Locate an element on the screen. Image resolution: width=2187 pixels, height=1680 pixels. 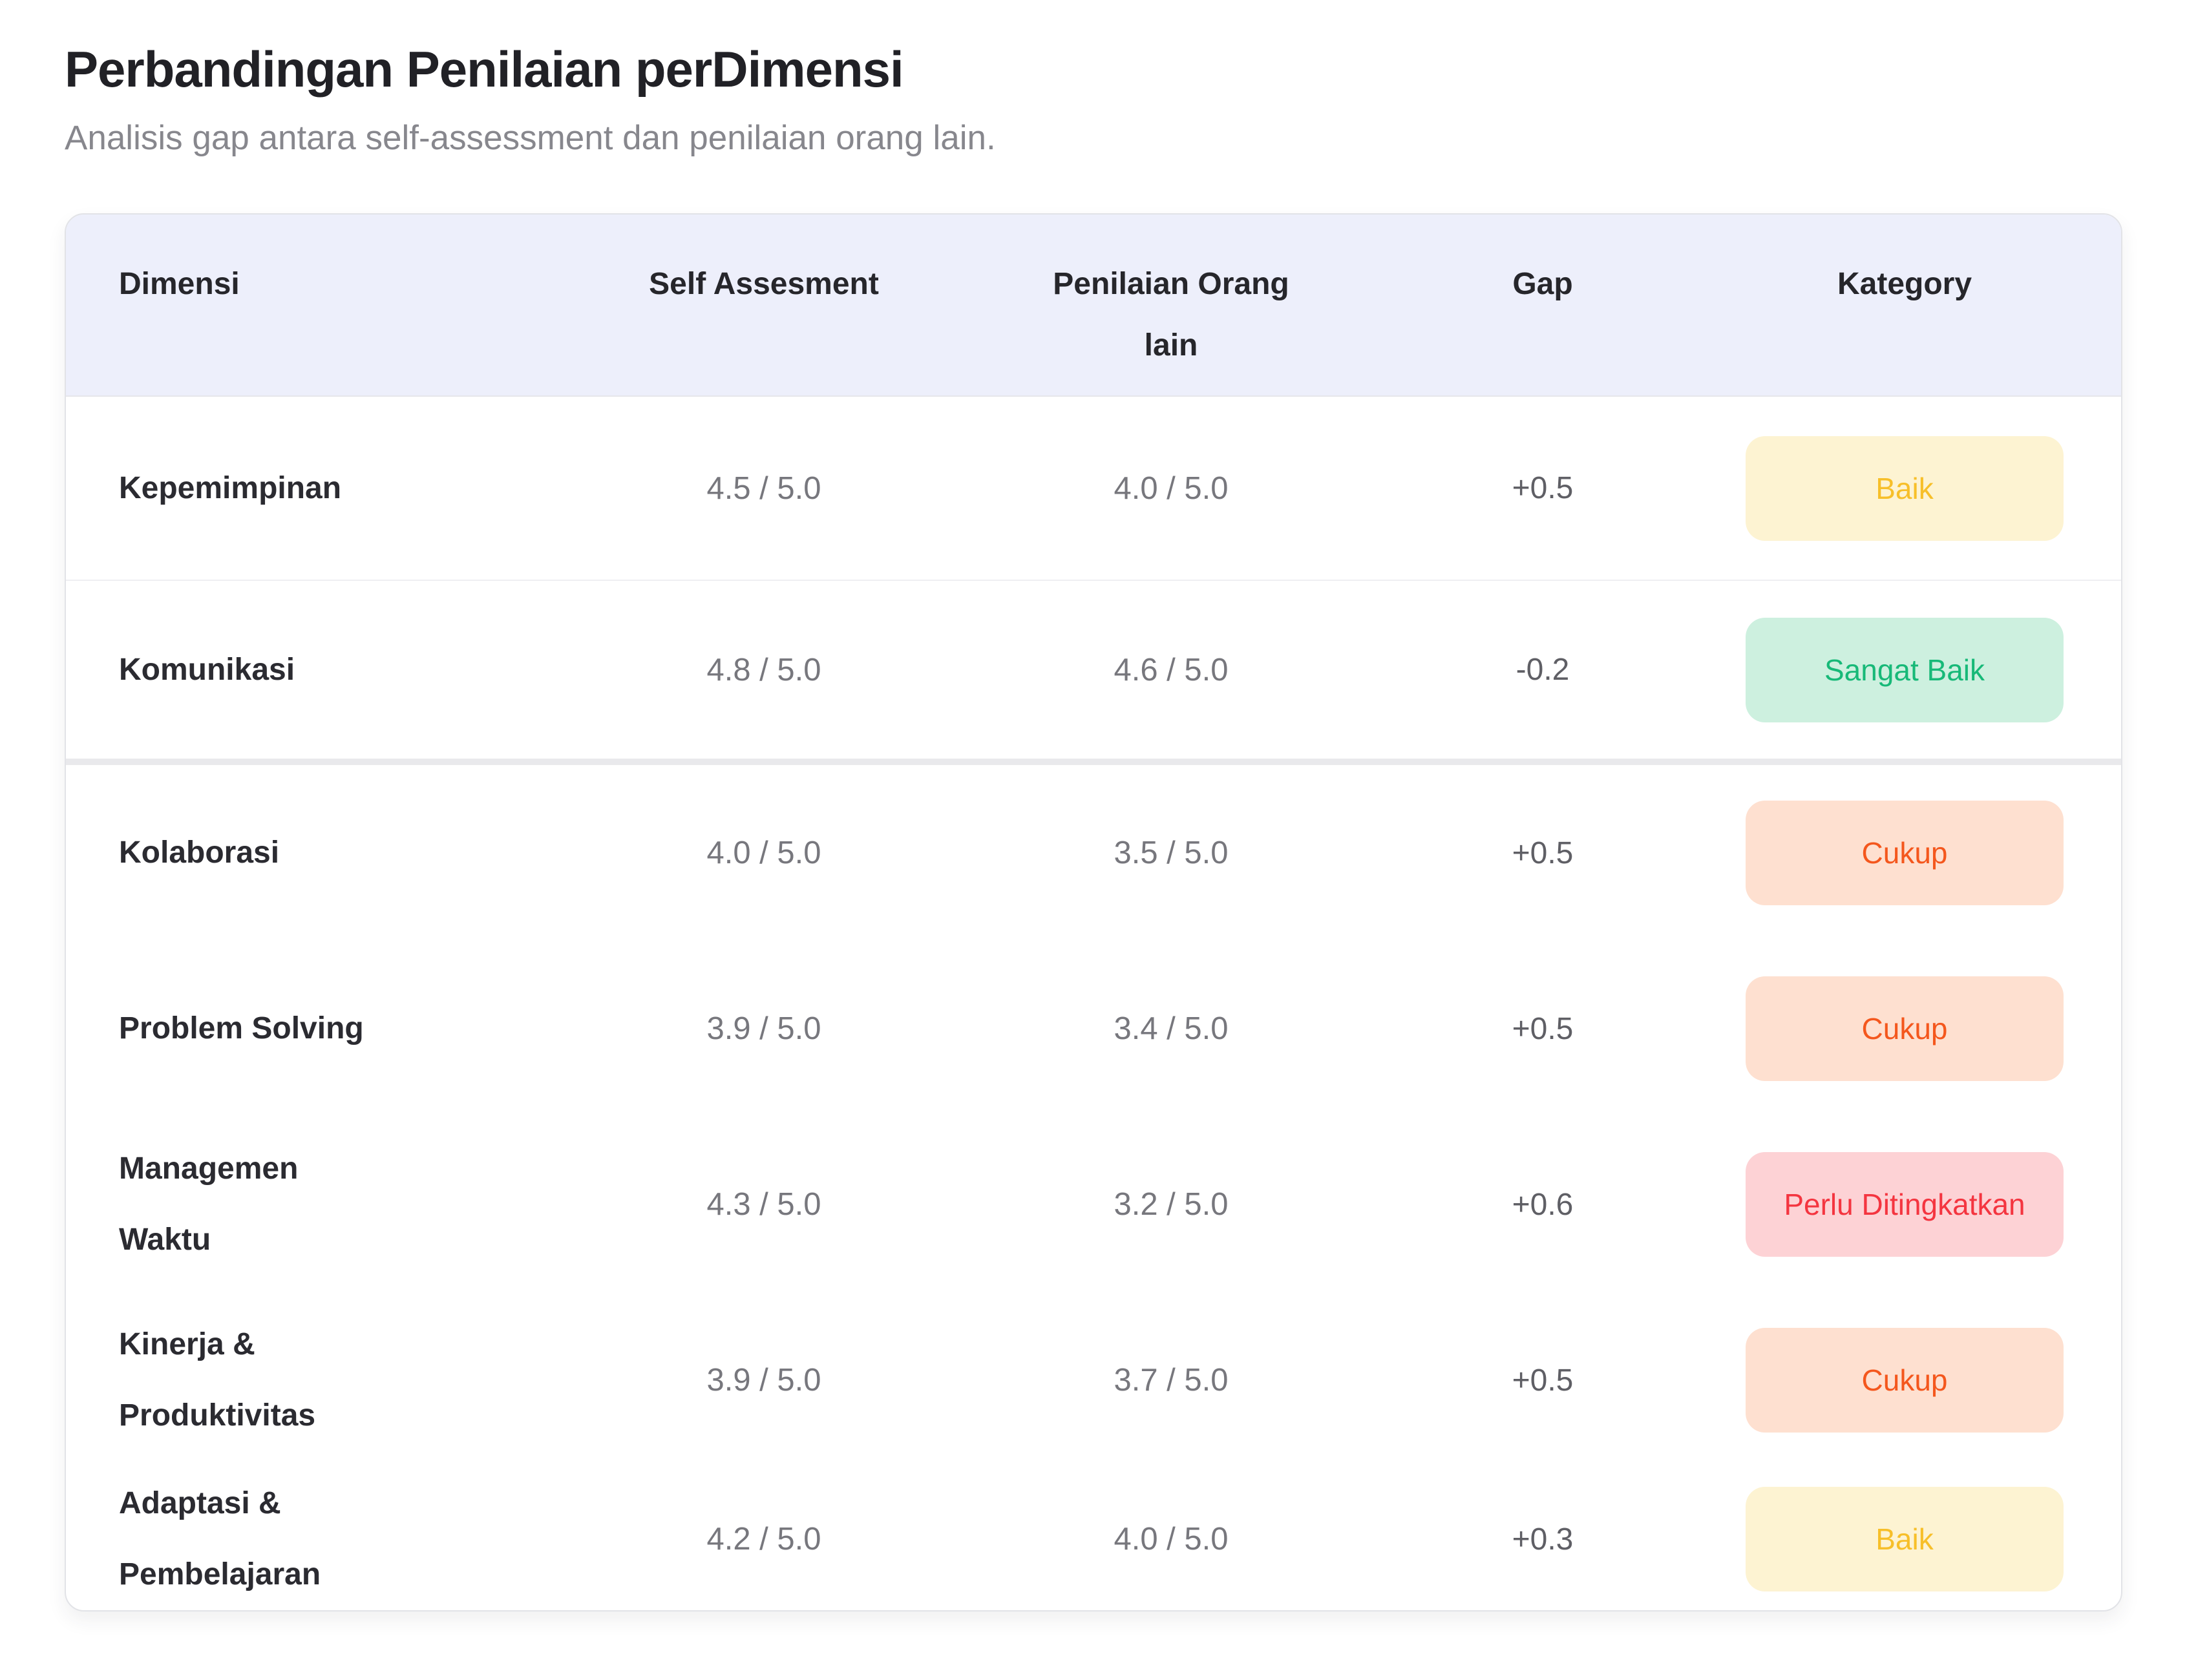
dimension-name: Komunikasi is located at coordinates (207, 670).